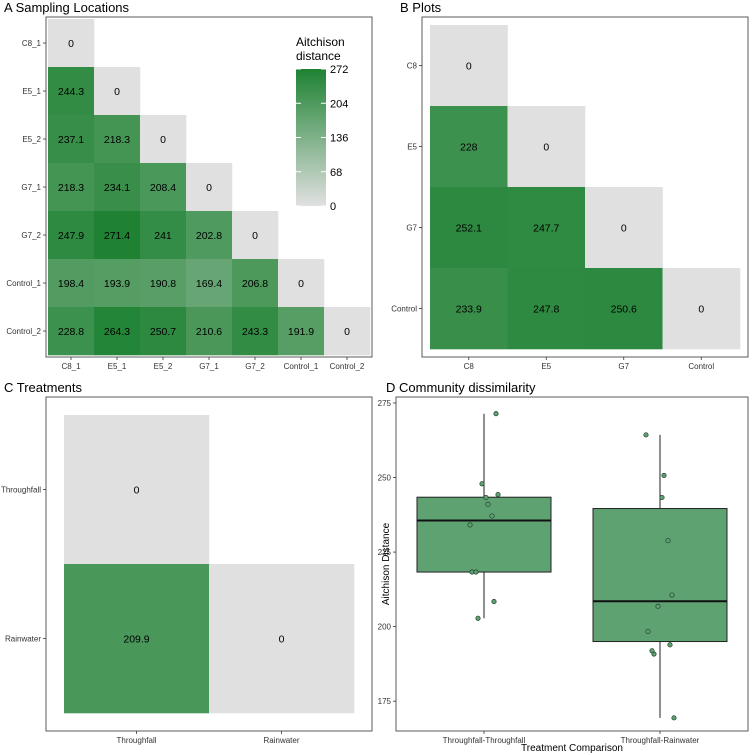 This screenshot has height=755, width=755. Describe the element at coordinates (320, 42) in the screenshot. I see `legend-title-line1: Aitchison` at that location.